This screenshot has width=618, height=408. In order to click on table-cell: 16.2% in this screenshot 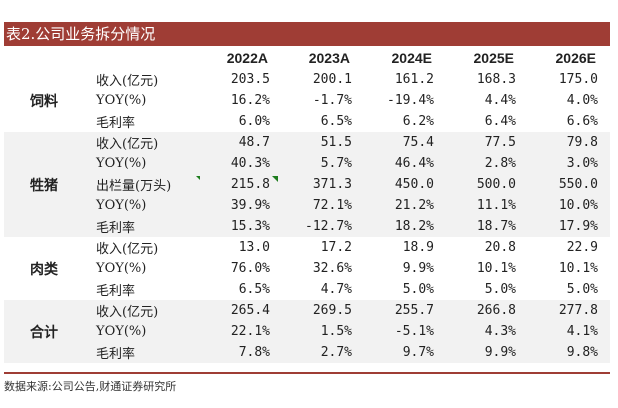, I will do `click(250, 100)`.